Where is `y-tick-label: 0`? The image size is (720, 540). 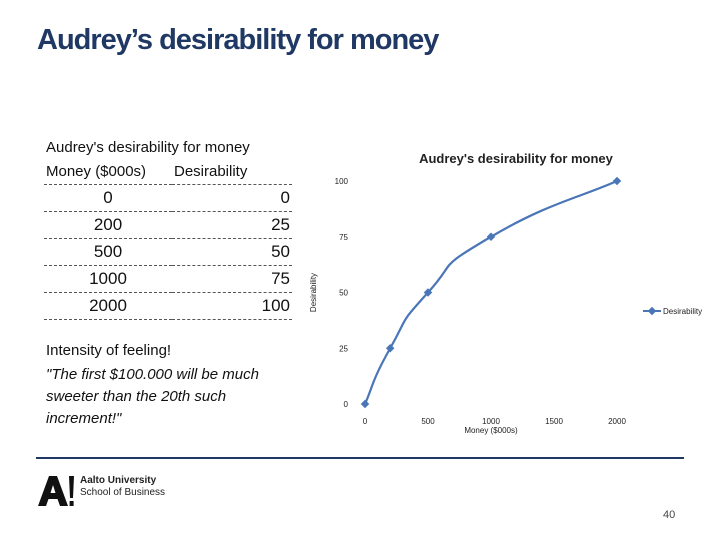
y-tick-label: 0 is located at coordinates (346, 404).